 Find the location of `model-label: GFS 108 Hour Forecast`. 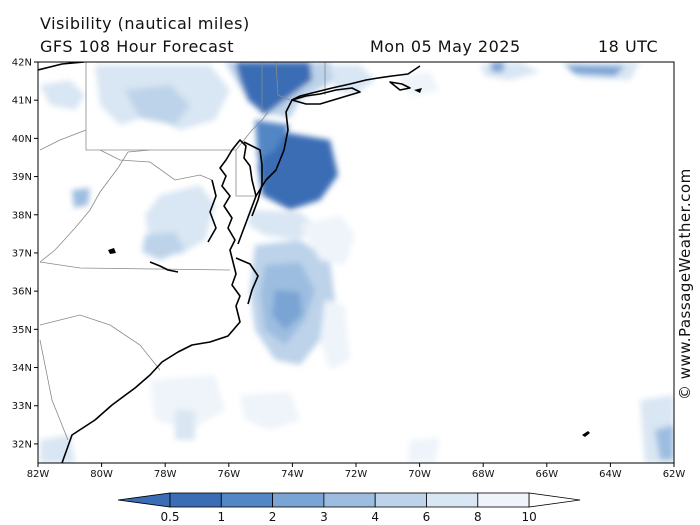

model-label: GFS 108 Hour Forecast is located at coordinates (137, 46).